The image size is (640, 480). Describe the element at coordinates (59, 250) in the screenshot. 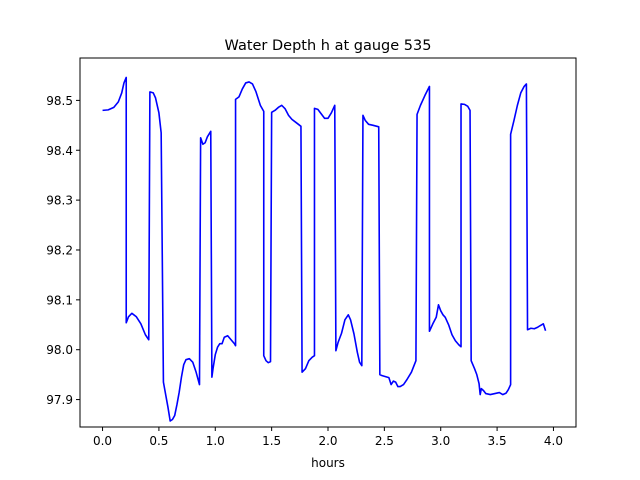

I see `y-tick-label: 98.2` at that location.